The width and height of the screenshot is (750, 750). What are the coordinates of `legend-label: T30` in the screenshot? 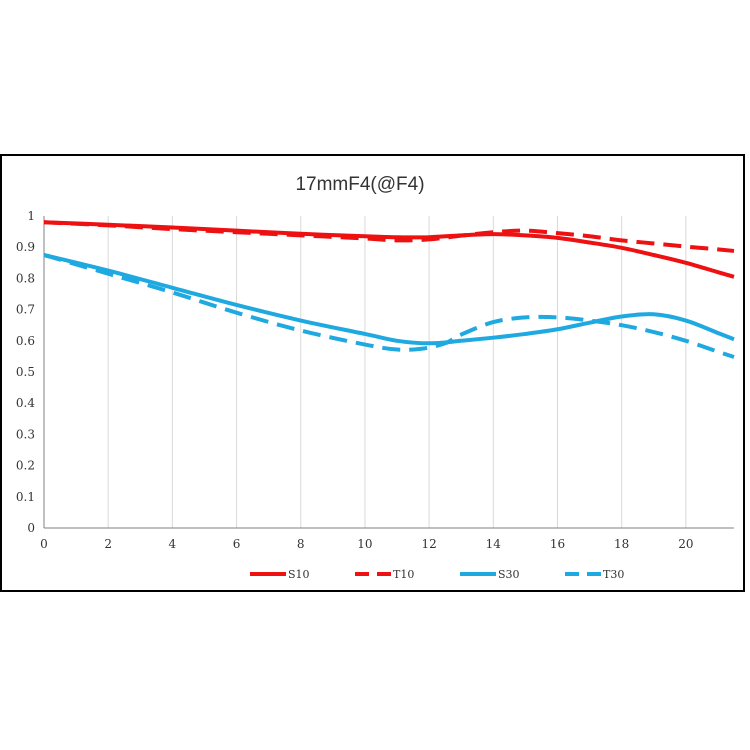 It's located at (613, 574).